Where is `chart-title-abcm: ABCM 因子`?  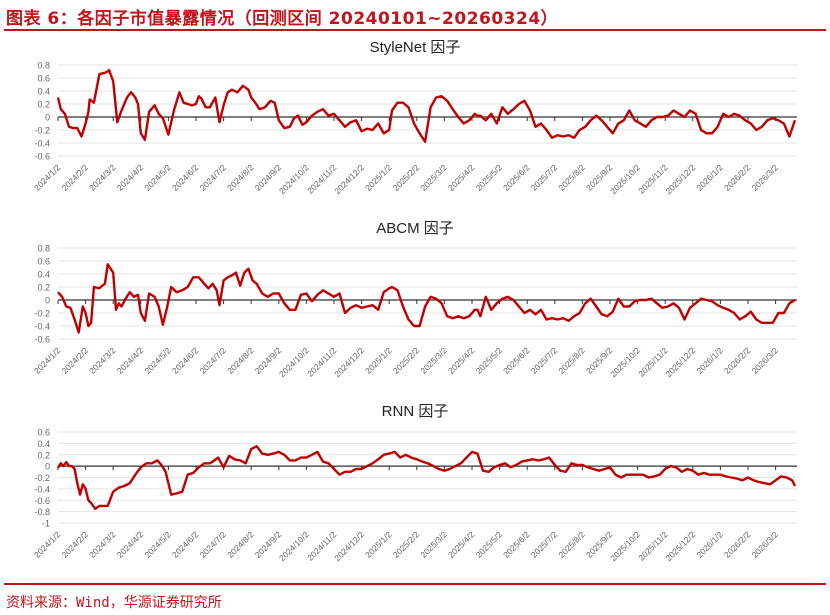 chart-title-abcm: ABCM 因子 is located at coordinates (415, 228).